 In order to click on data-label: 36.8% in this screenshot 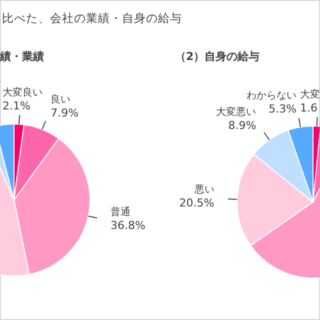, I will do `click(128, 225)`.